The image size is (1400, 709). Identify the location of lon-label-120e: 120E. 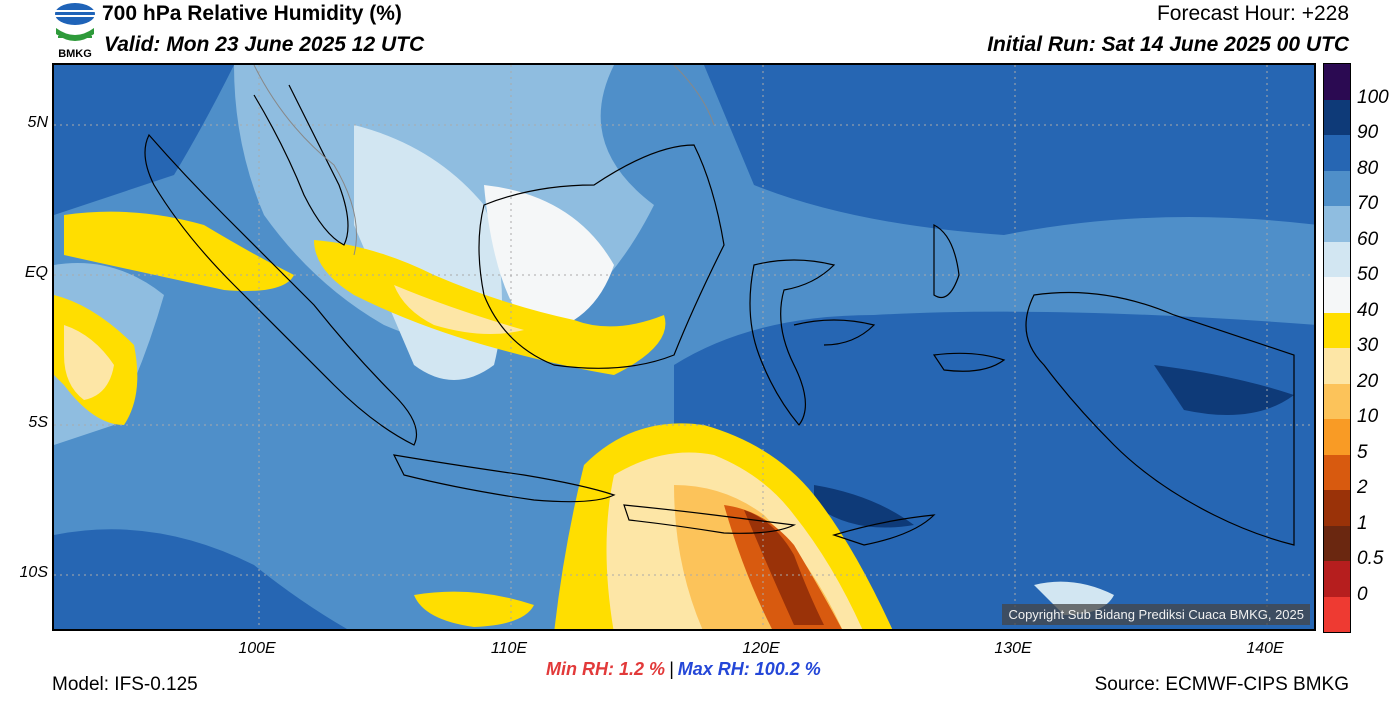
(761, 648).